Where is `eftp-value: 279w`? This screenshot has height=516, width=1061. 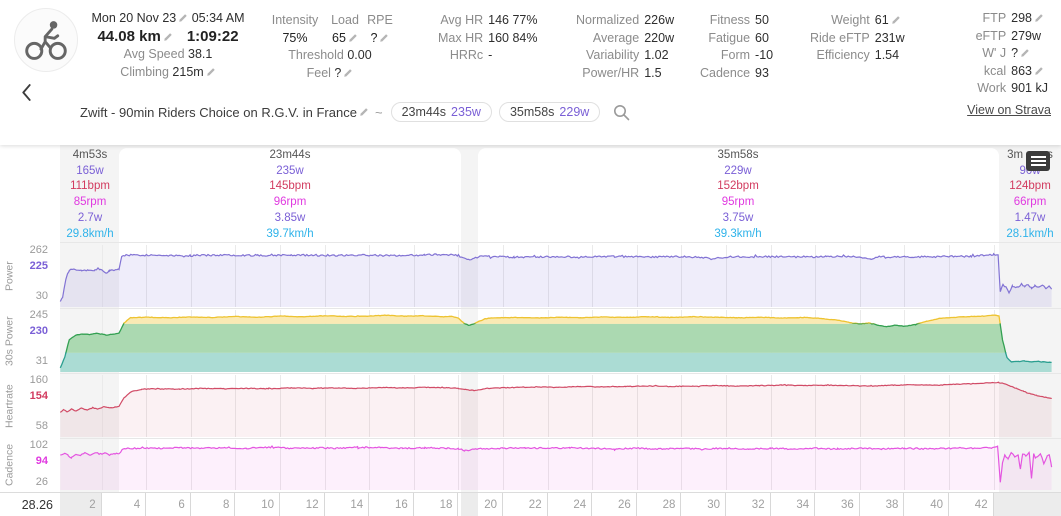
eftp-value: 279w is located at coordinates (1026, 35).